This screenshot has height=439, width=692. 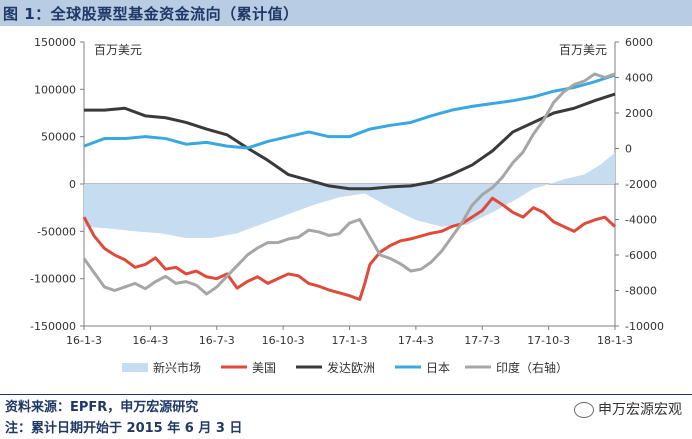 I want to click on legend-label: 新兴市场, so click(x=177, y=367).